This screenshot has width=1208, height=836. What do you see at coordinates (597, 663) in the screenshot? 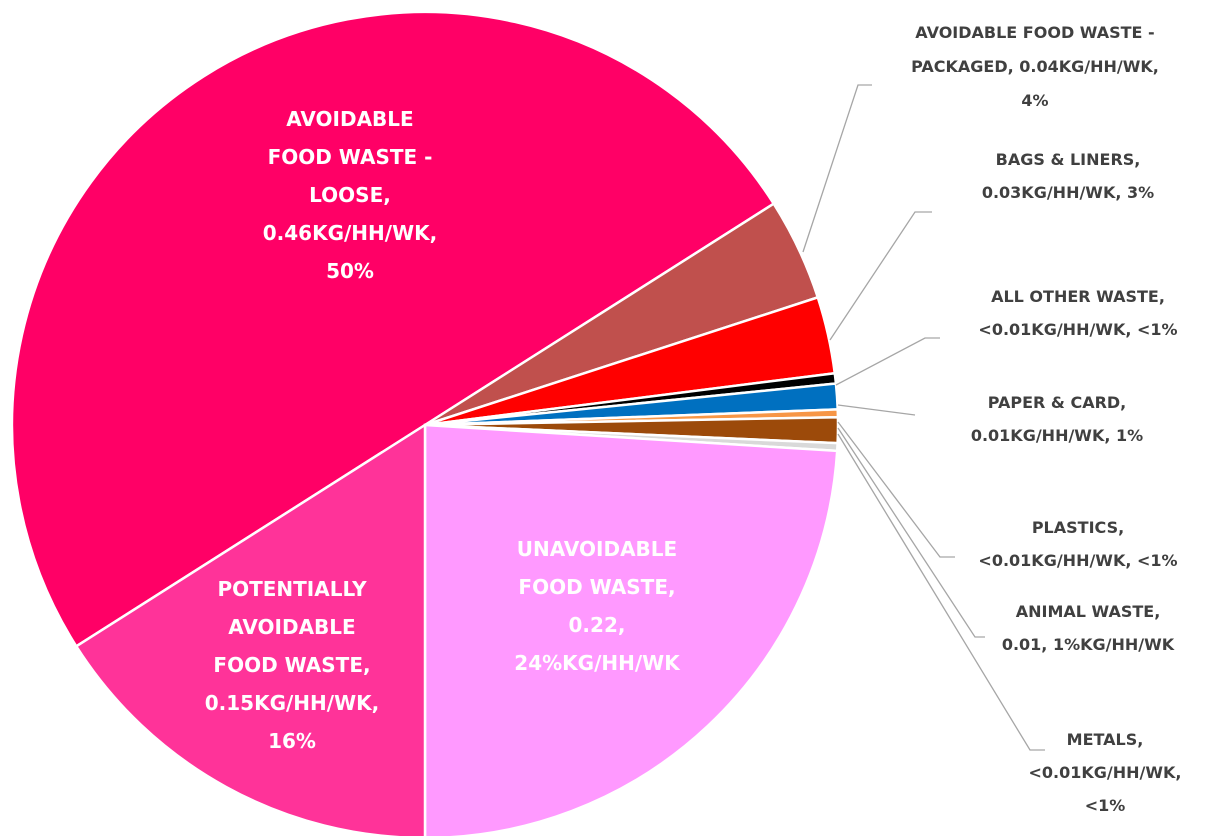
I see `data-label-line: 24%KG/HH/WK` at bounding box center [597, 663].